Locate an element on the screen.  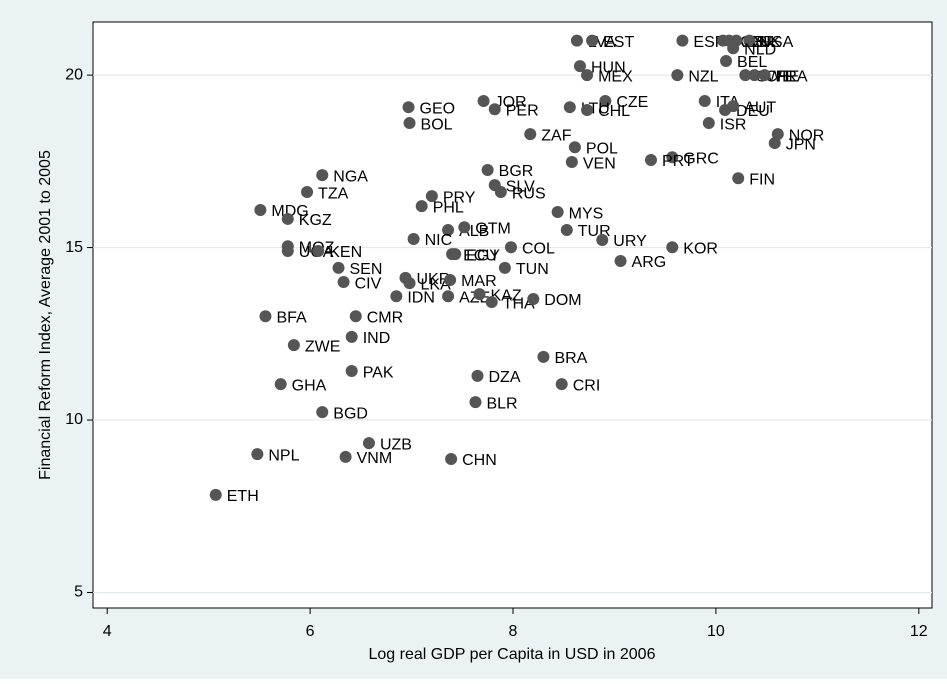
y-tick-label: 15 is located at coordinates (74, 247).